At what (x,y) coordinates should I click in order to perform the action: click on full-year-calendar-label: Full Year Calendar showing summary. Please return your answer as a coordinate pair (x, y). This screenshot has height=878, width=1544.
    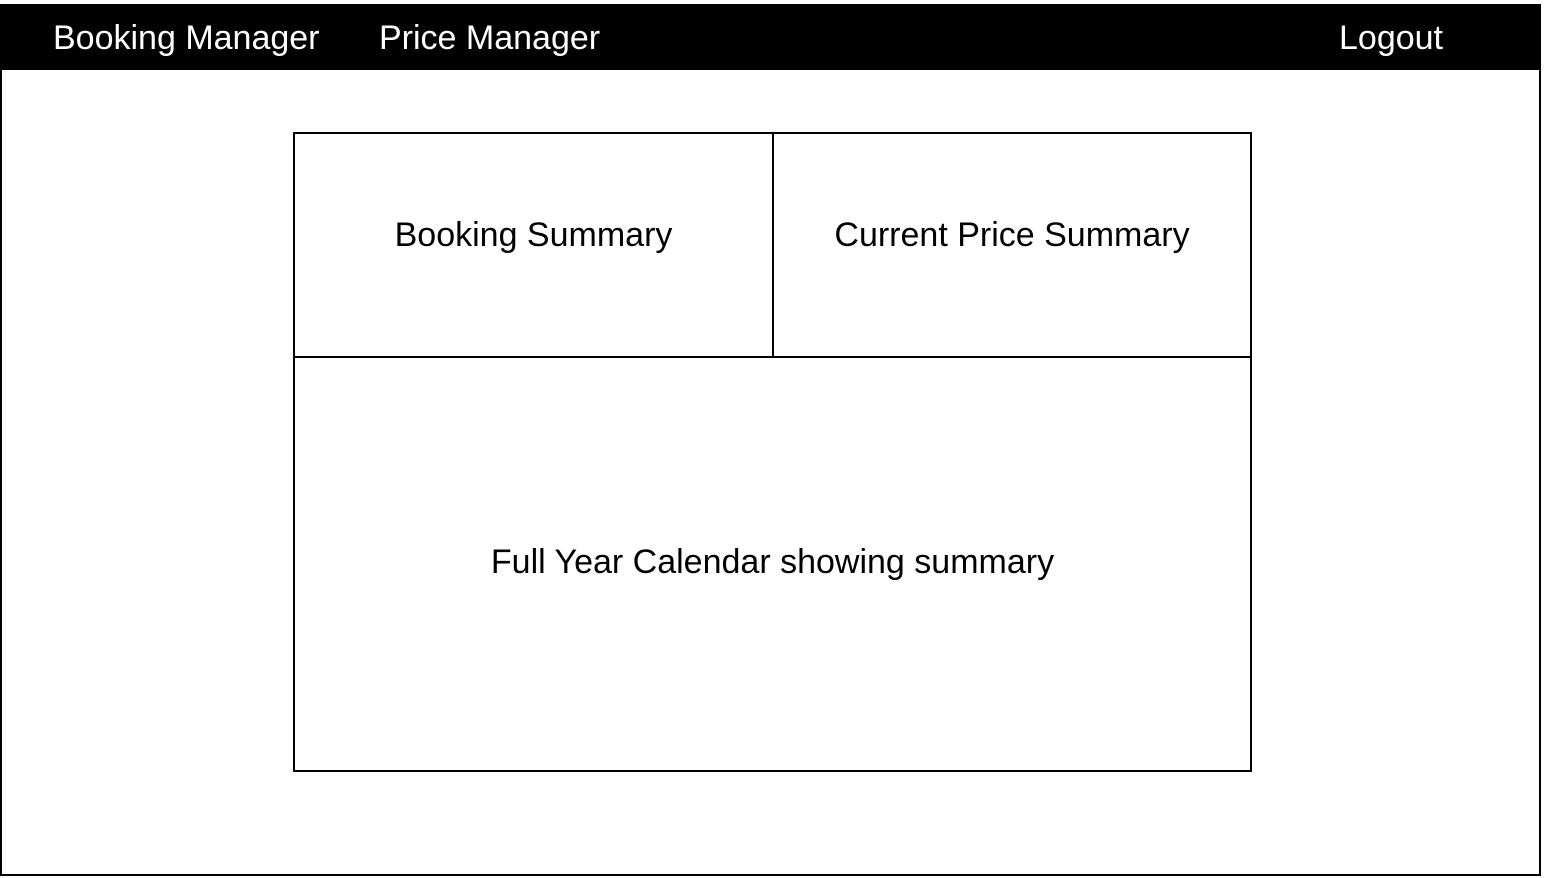
    Looking at the image, I should click on (772, 561).